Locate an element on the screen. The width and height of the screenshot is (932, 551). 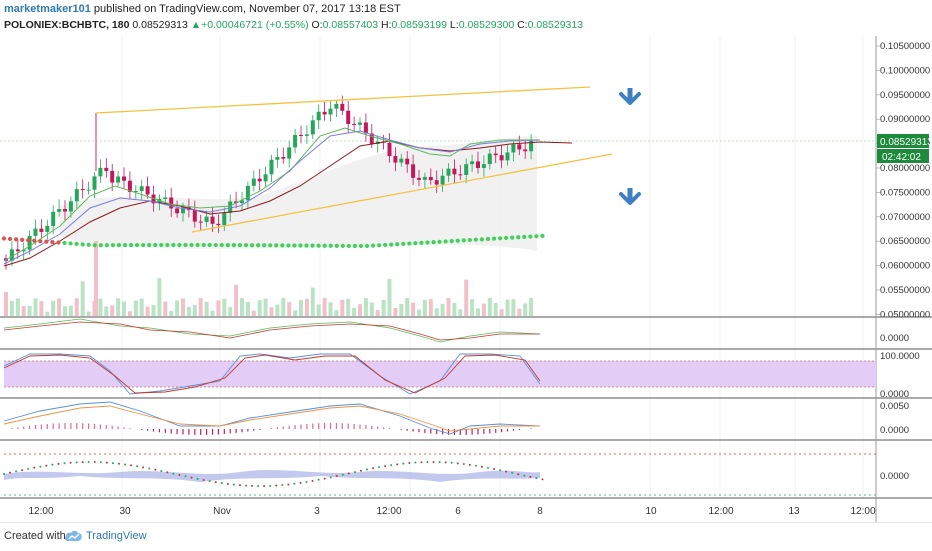
last-pane-cloud is located at coordinates (272, 476).